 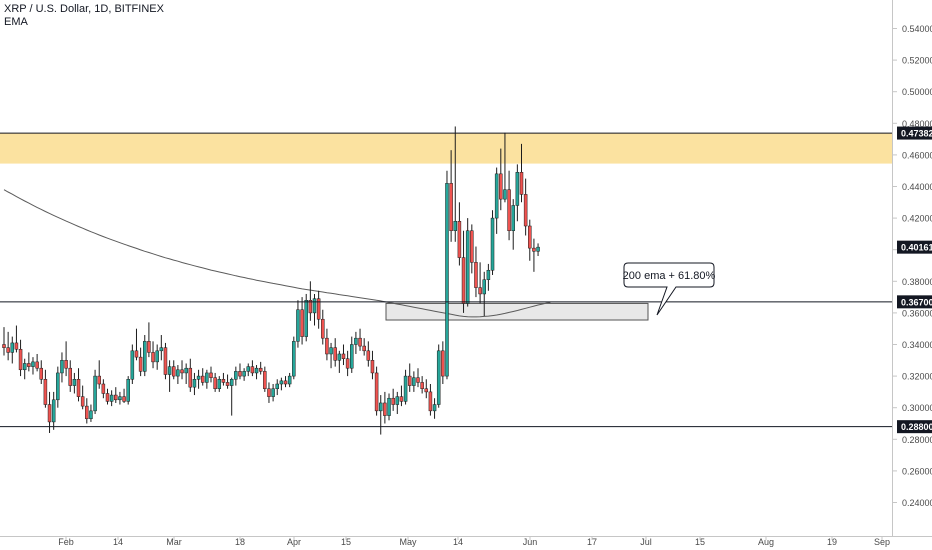 What do you see at coordinates (917, 155) in the screenshot?
I see `y-tick-label: 0.46000` at bounding box center [917, 155].